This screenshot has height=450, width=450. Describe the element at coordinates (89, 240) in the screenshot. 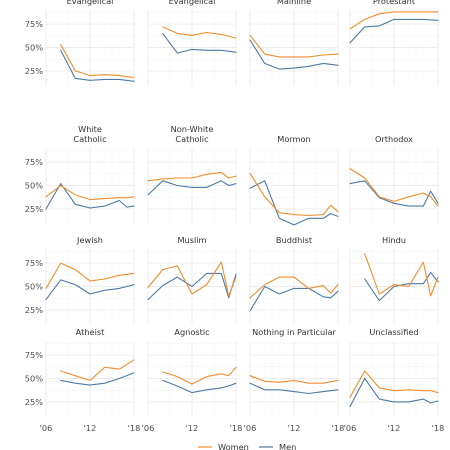

I see `panel-title: Jewish` at that location.